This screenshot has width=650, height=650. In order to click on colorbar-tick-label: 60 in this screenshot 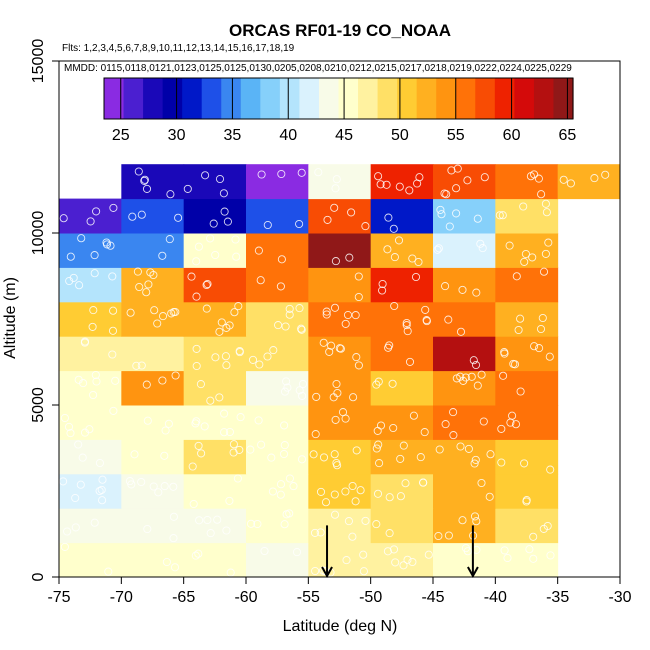, I will do `click(512, 135)`.